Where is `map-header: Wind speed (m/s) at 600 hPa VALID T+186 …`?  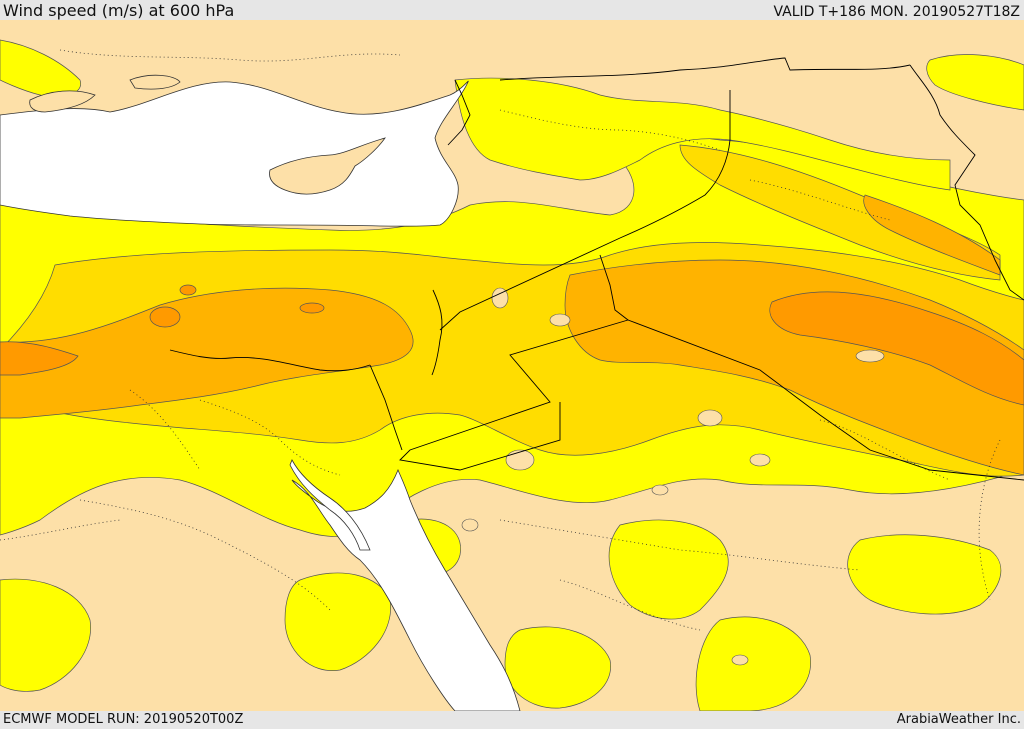
map-header: Wind speed (m/s) at 600 hPa VALID T+186 … is located at coordinates (512, 10).